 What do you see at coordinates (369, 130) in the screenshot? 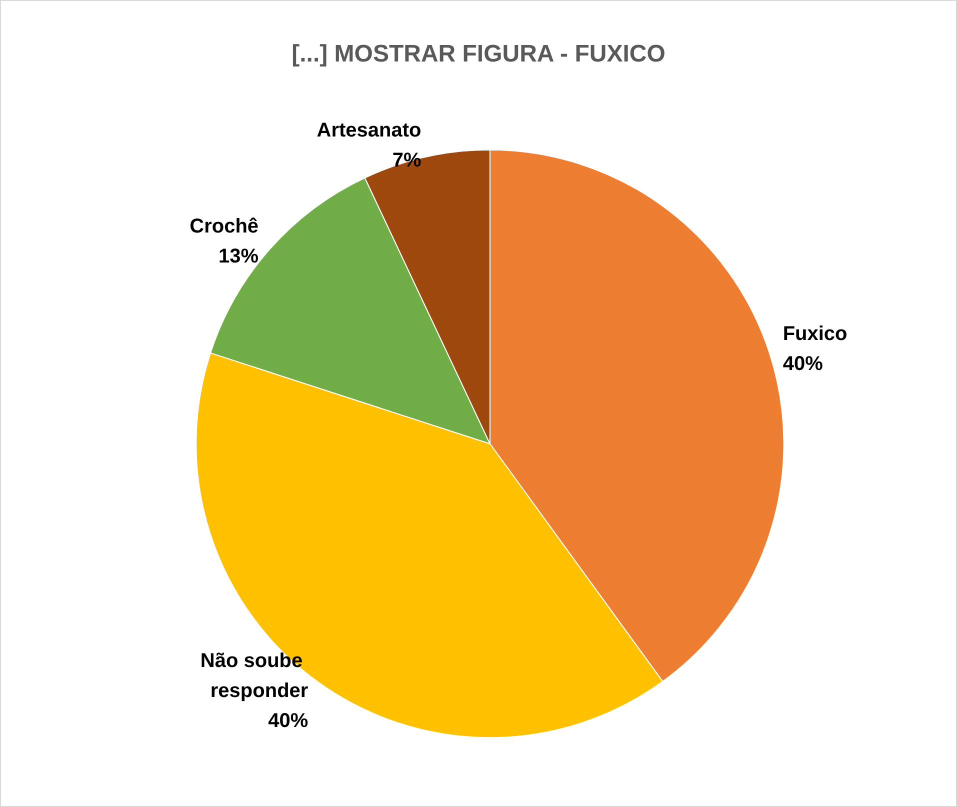
I see `slice-label: Artesanato` at bounding box center [369, 130].